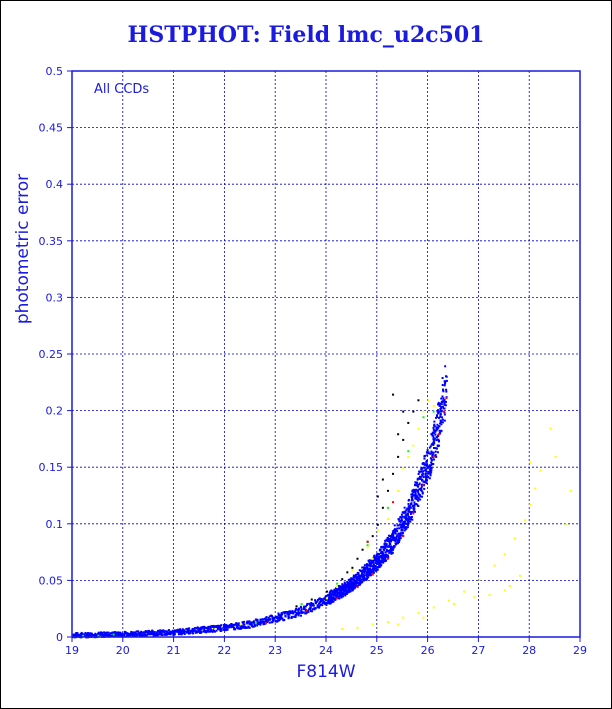  What do you see at coordinates (51, 467) in the screenshot?
I see `y-tick-label: 0.15` at bounding box center [51, 467].